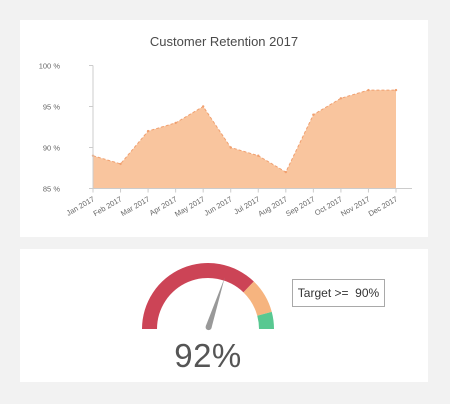  I want to click on x-tick-label: Feb 2017, so click(108, 206).